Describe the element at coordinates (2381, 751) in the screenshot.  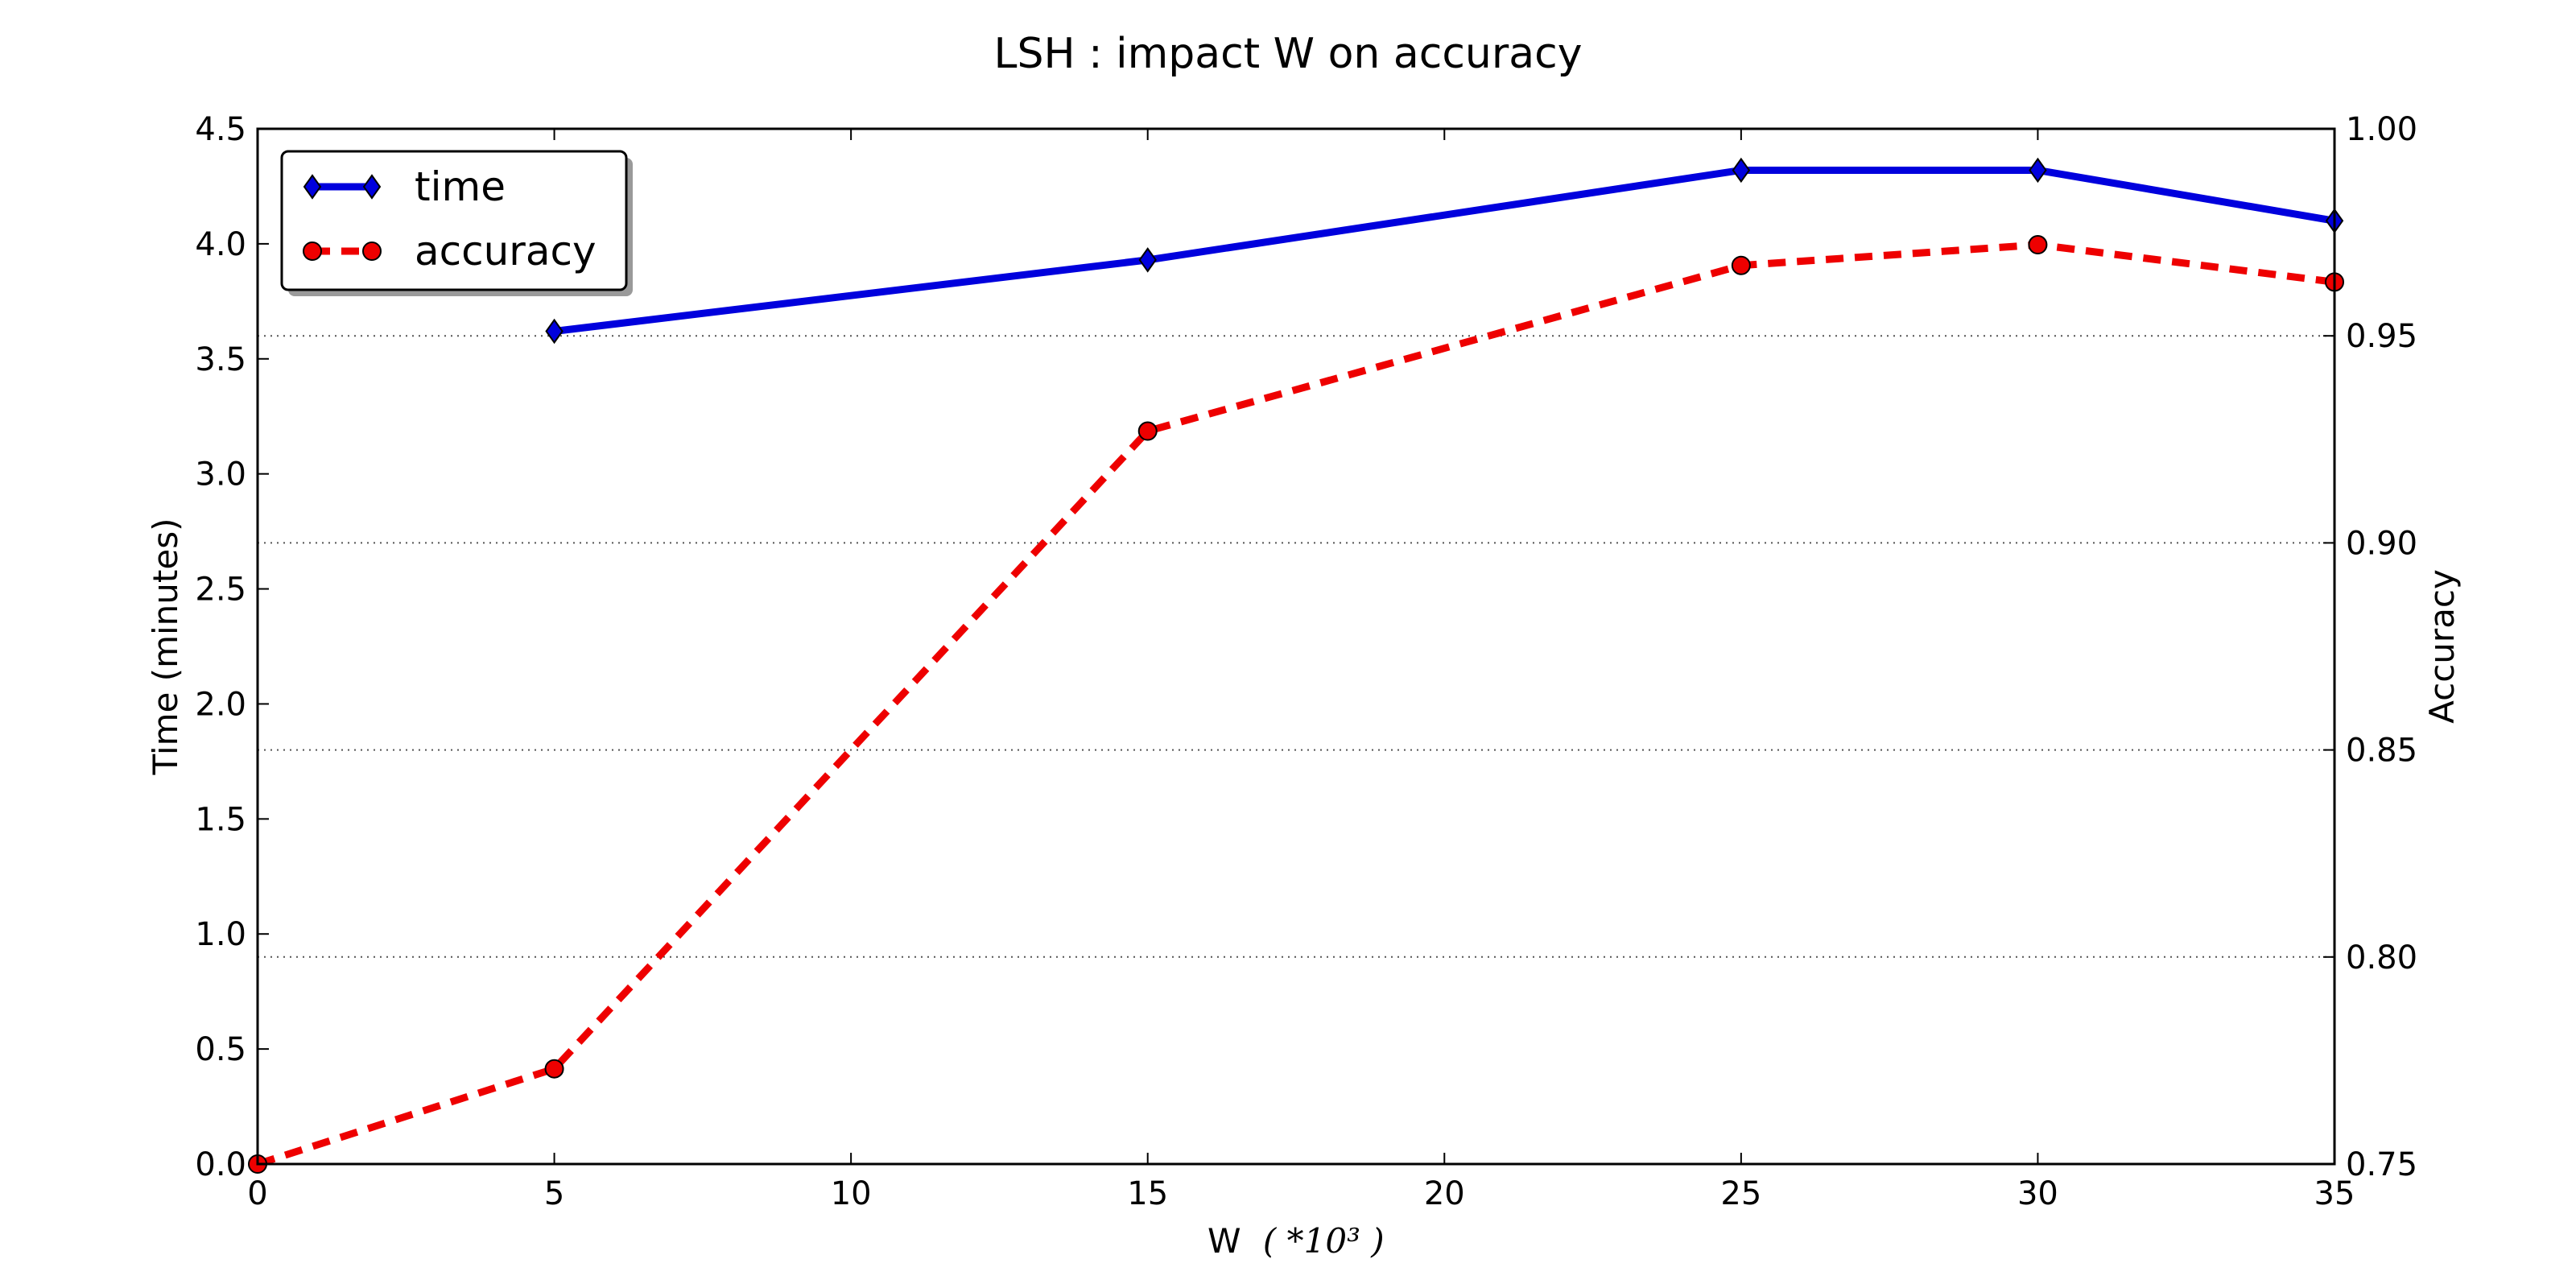
I see `y-right-tick-label-2: 0.85` at that location.